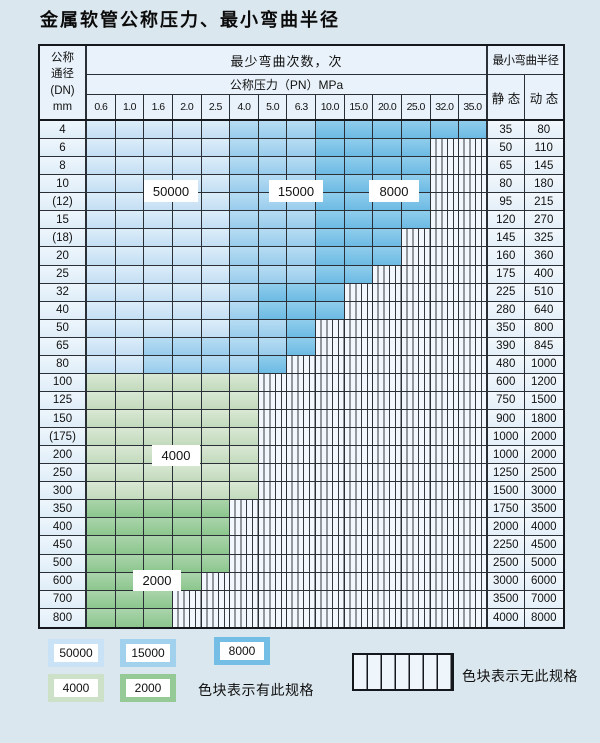 This screenshot has width=600, height=743. What do you see at coordinates (473, 107) in the screenshot?
I see `pressure-column-header: 35.0` at bounding box center [473, 107].